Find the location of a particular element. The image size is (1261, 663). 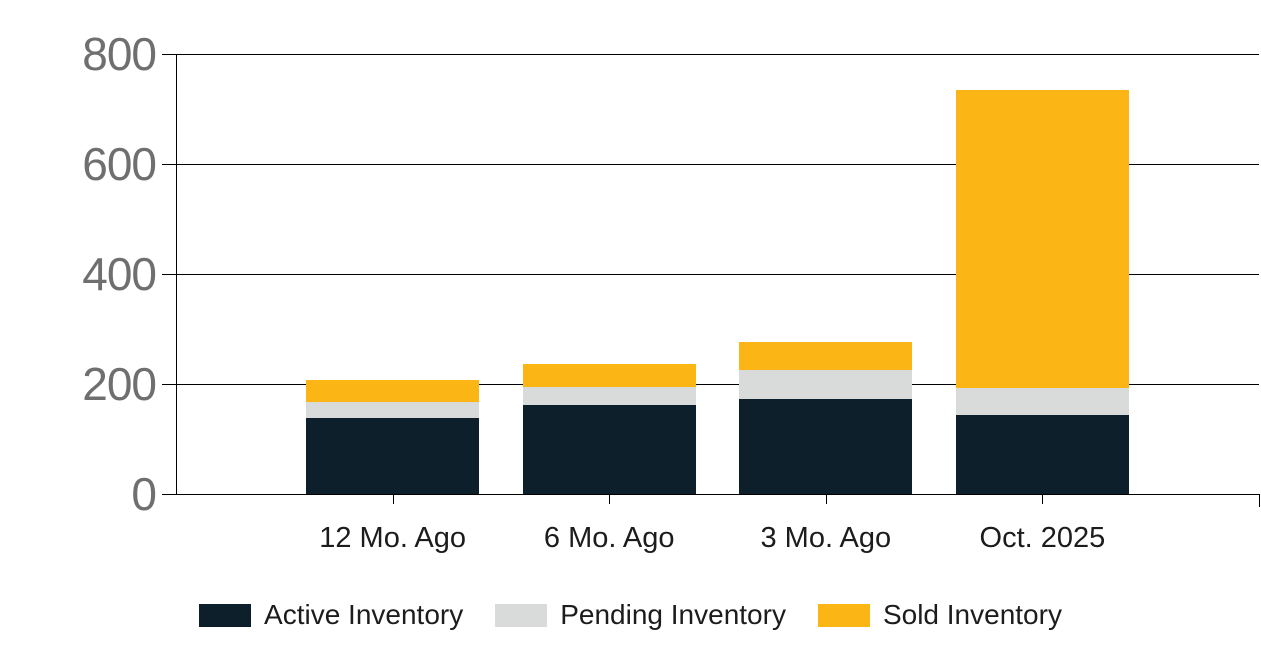

legend-label-pending-inventory: Pending Inventory is located at coordinates (673, 614).